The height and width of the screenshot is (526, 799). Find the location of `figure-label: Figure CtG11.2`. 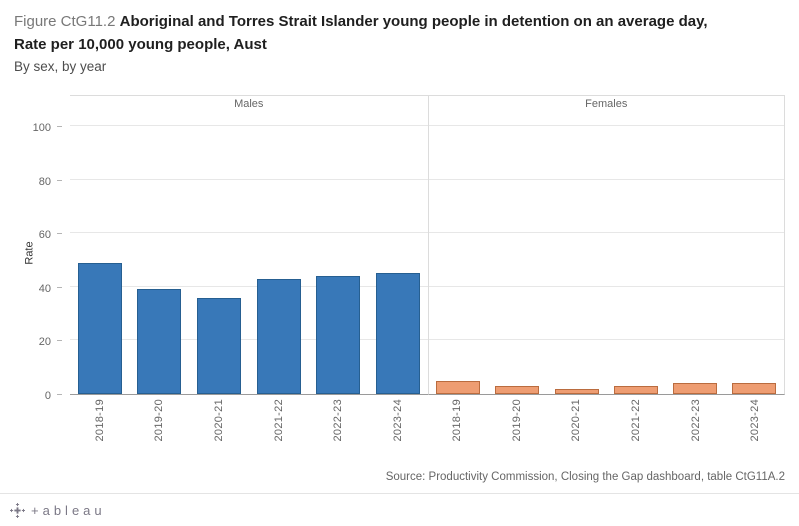

figure-label: Figure CtG11.2 is located at coordinates (65, 21).